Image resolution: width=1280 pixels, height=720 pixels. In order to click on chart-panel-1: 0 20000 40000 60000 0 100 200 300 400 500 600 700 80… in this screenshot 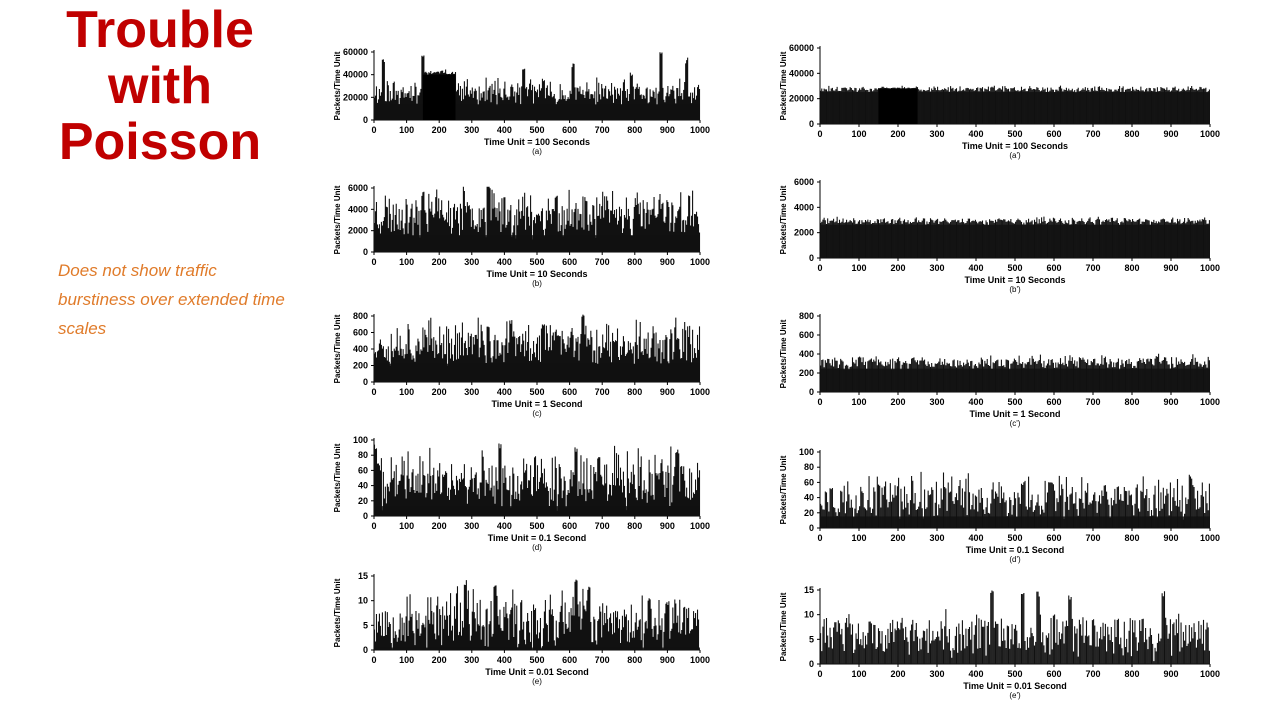, I will do `click(521, 101)`.